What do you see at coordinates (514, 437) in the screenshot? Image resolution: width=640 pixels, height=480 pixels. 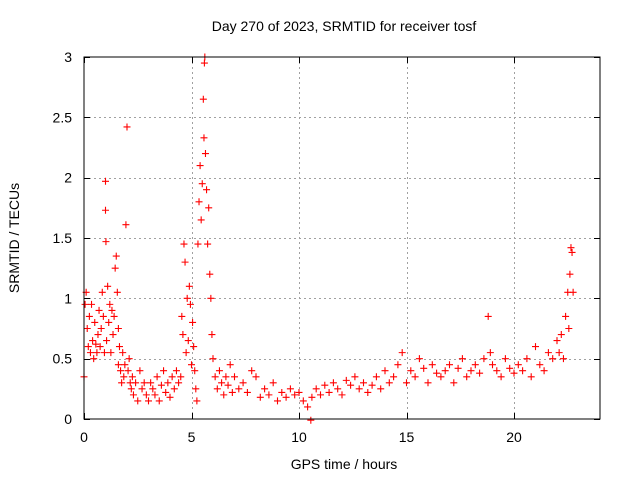 I see `x-tick-label: 20` at bounding box center [514, 437].